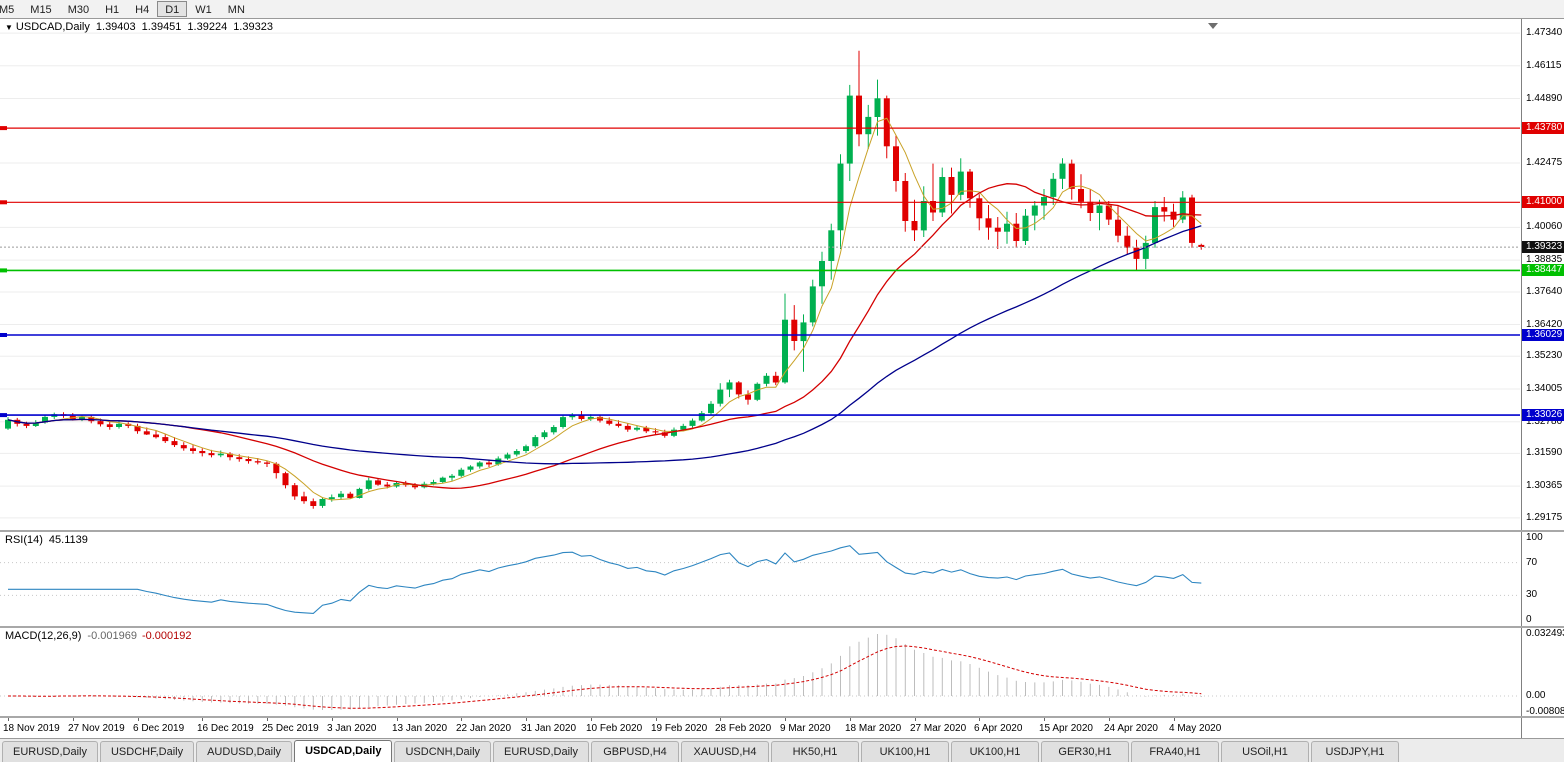  Describe the element at coordinates (443, 751) in the screenshot. I see `chart-tab-usdcnh-daily: USDCNH,Daily` at that location.